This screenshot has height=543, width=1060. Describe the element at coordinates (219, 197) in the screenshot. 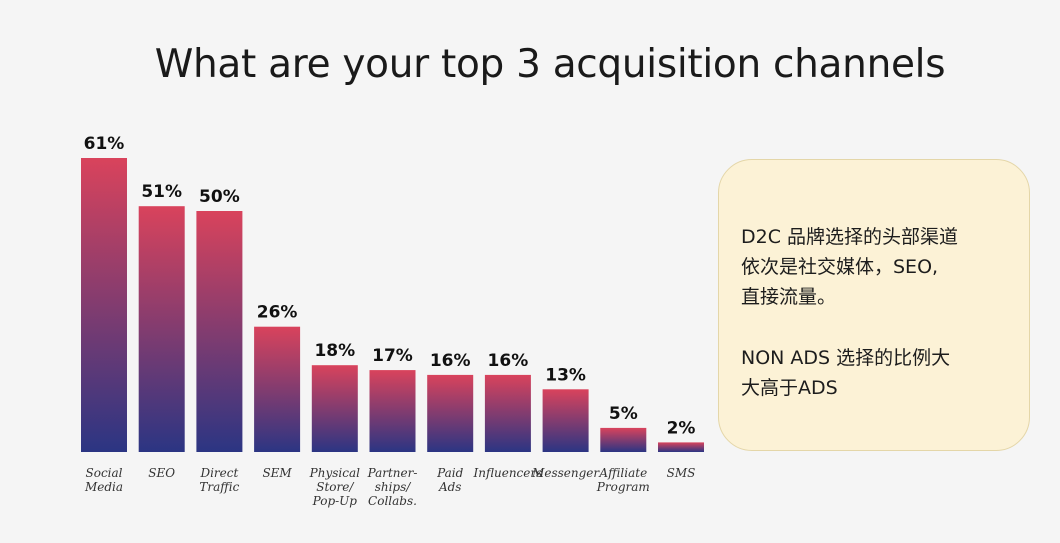

I see `bar-value-label: 50%` at that location.